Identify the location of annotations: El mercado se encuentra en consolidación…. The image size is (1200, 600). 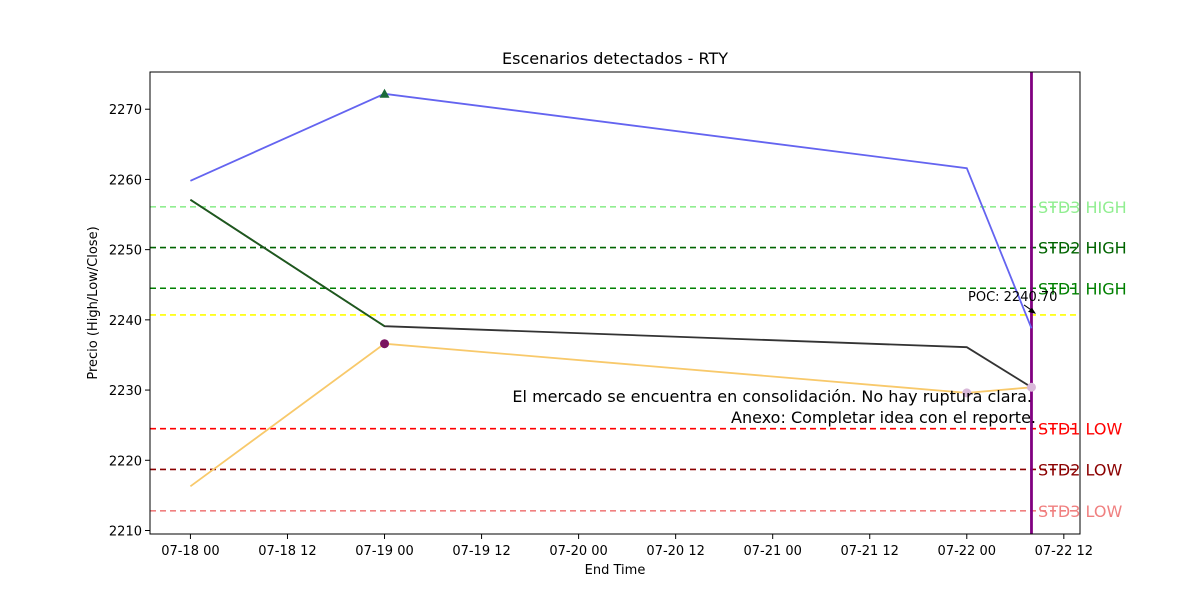
(774, 407).